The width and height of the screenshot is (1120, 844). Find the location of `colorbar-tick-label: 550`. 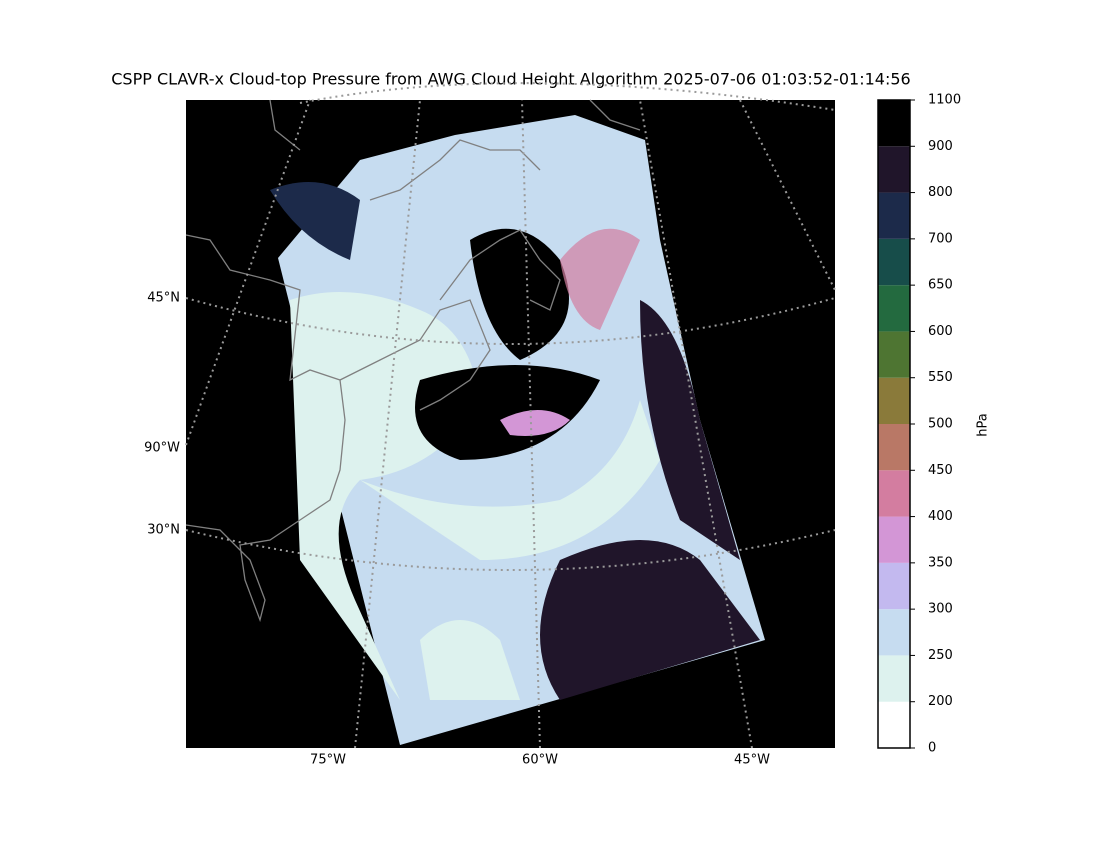

colorbar-tick-label: 550 is located at coordinates (940, 377).